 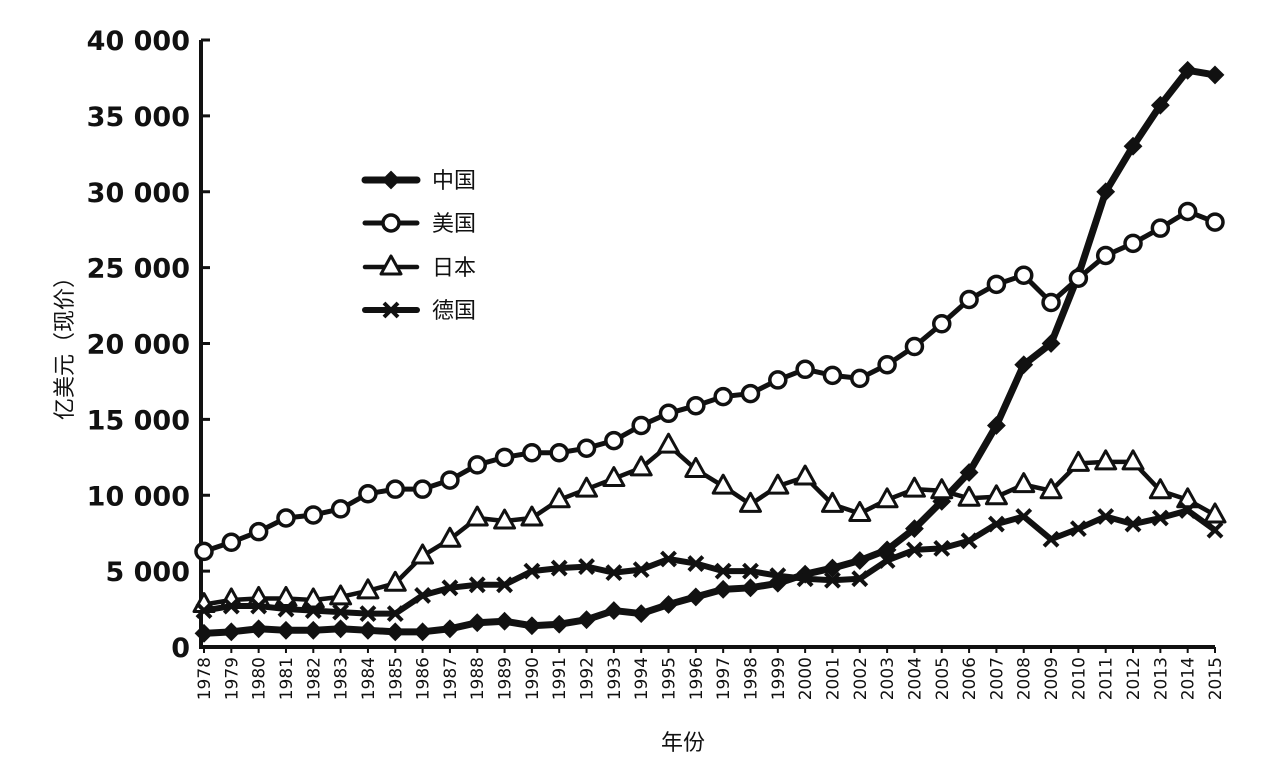 I want to click on x-tick-label: 2014, so click(x=1189, y=678).